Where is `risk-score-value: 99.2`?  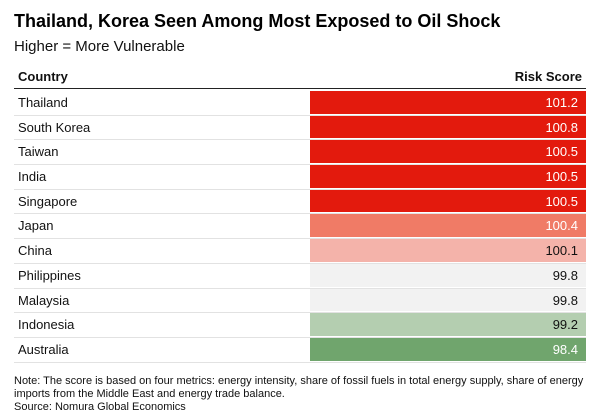 risk-score-value: 99.2 is located at coordinates (565, 325).